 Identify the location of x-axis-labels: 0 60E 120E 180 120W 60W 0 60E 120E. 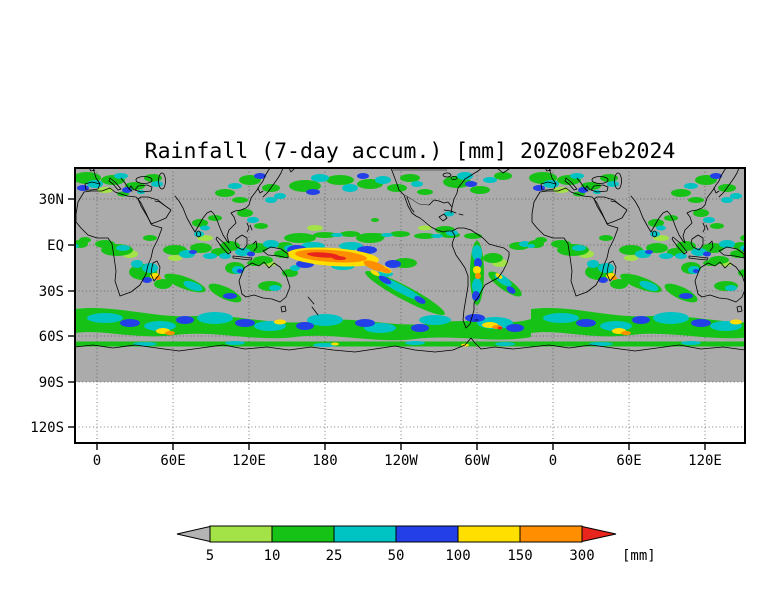
(407, 461).